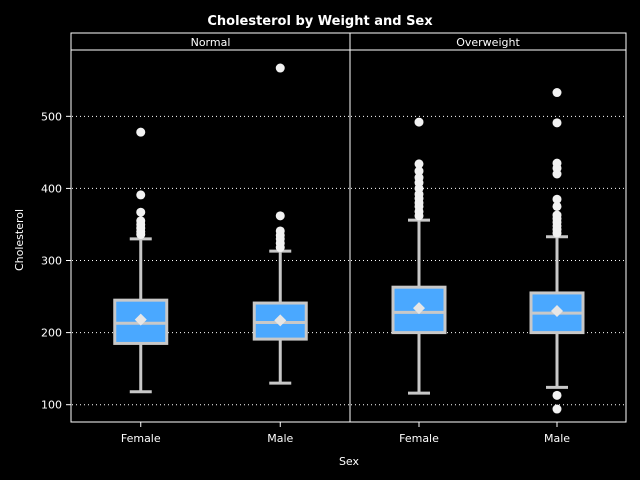 This screenshot has width=640, height=480. I want to click on y-tick-label: 100, so click(51, 405).